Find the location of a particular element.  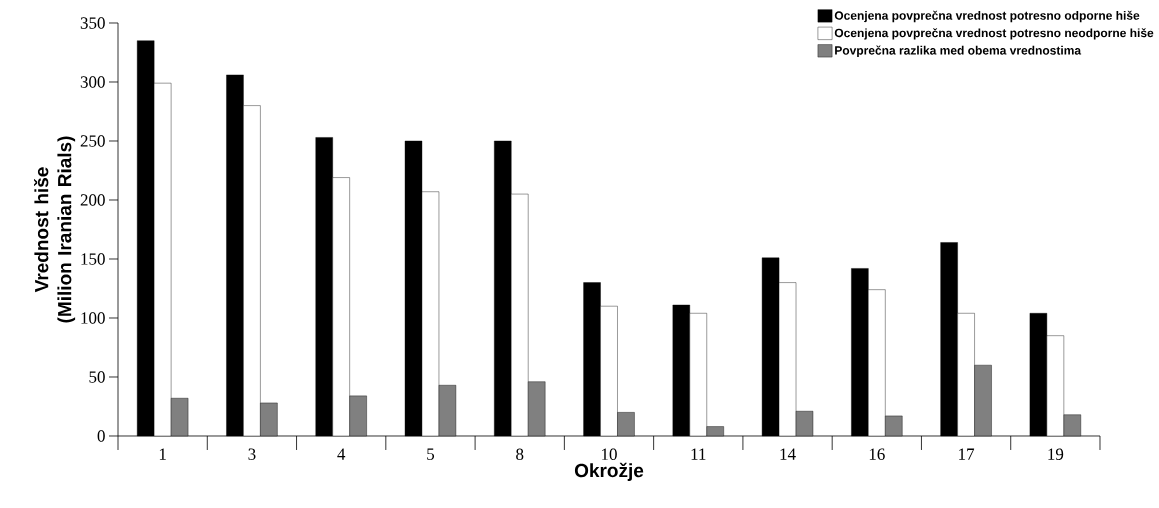

y-tick-label: 50 is located at coordinates (97, 377).